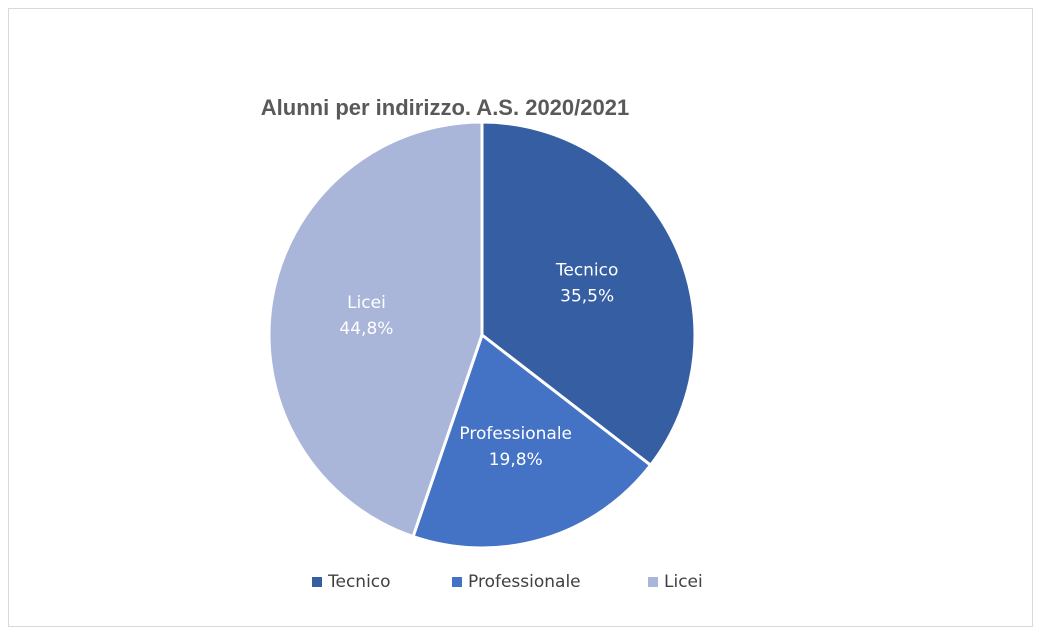 The image size is (1041, 635). Describe the element at coordinates (516, 460) in the screenshot. I see `data-label-value: 19,8%` at that location.